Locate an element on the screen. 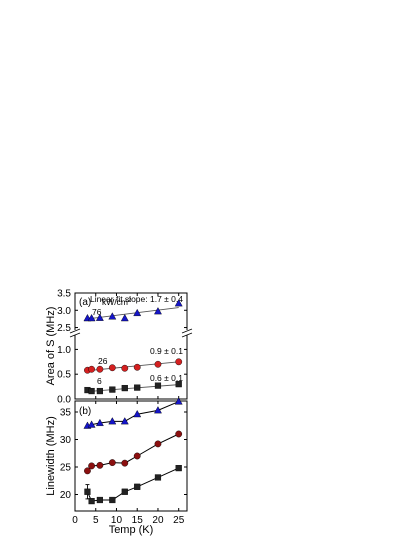  axis-break-left is located at coordinates (75, 333).